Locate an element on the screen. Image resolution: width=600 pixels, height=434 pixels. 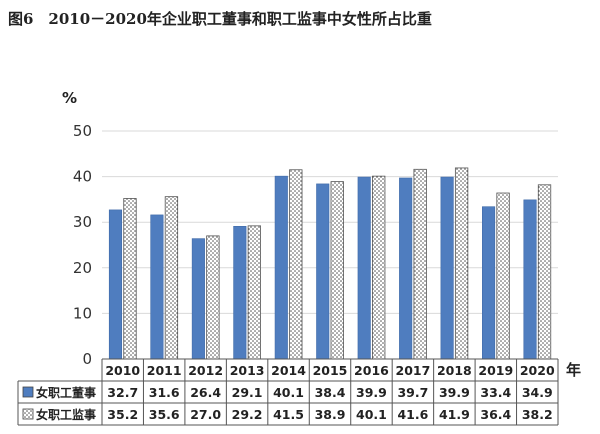
x-tick-label-2017: 2017 is located at coordinates (413, 370).